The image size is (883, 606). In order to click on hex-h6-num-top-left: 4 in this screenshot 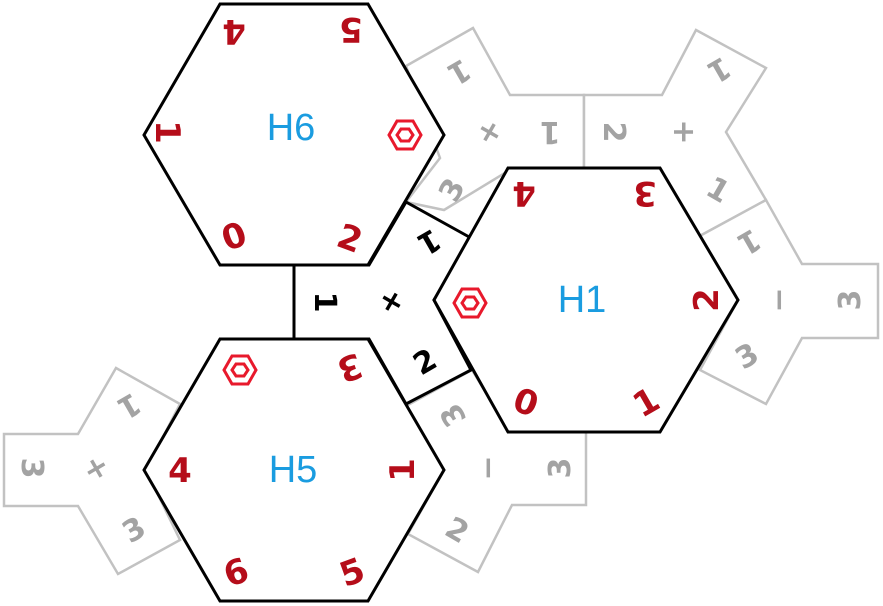, I will do `click(234, 31)`.